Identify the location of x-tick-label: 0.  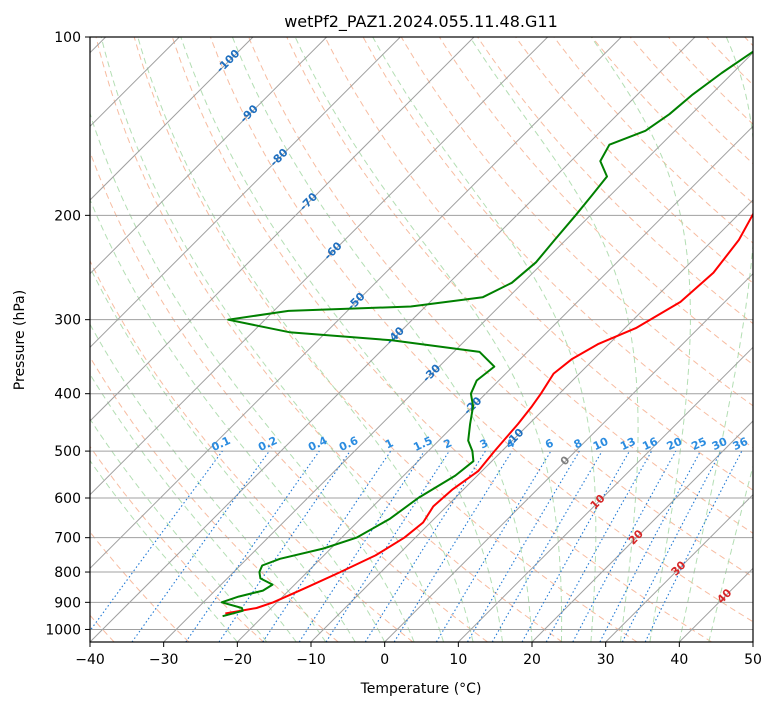
(384, 660).